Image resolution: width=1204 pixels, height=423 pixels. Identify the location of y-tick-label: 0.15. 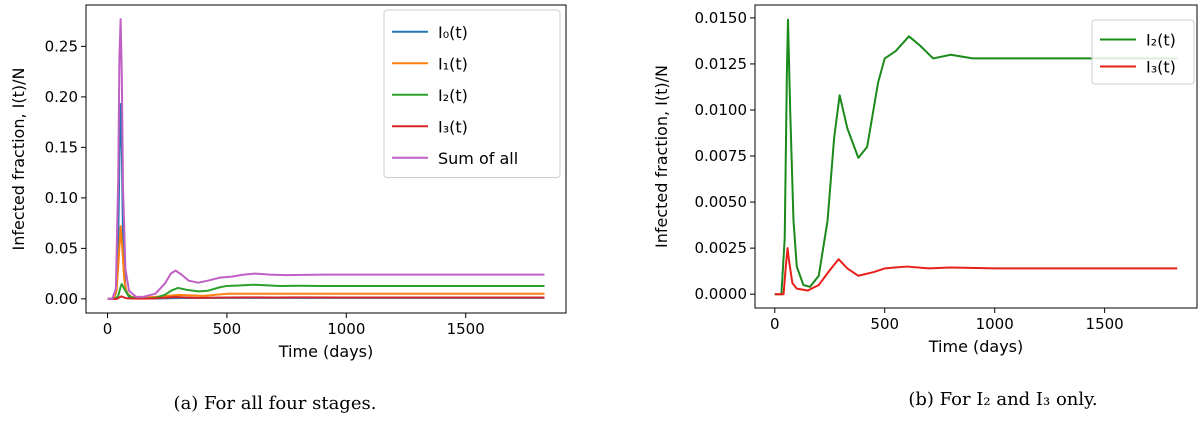
(61, 147).